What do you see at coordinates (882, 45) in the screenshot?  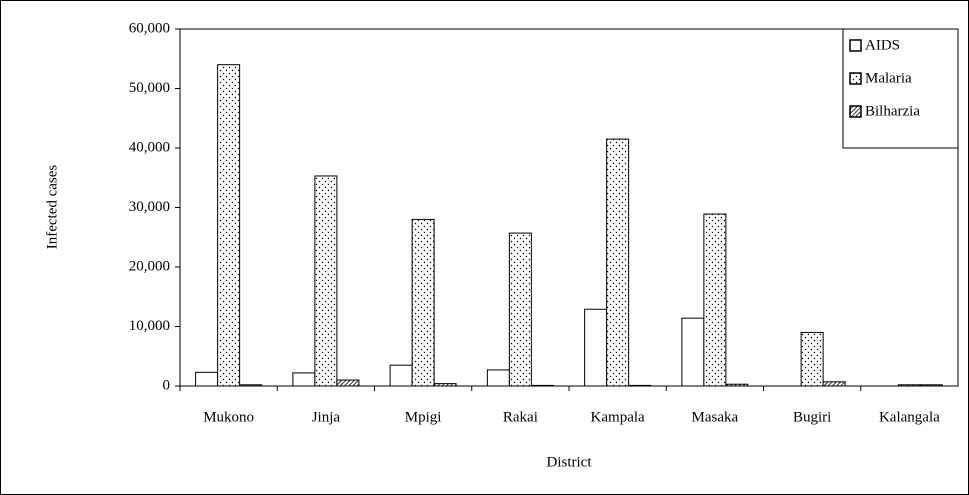 I see `legend-label: AIDS` at bounding box center [882, 45].